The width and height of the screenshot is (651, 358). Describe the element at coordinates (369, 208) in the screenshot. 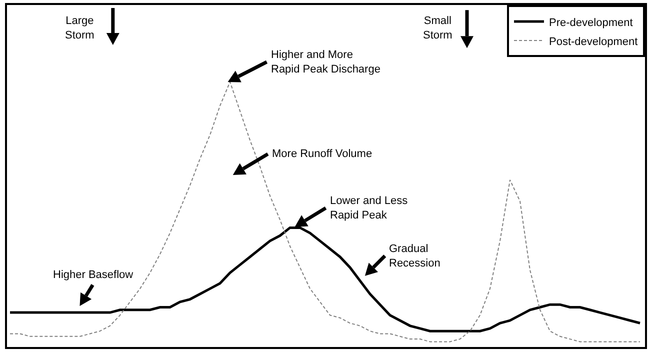

I see `annotation: Lower and Less Rapid Peak` at that location.